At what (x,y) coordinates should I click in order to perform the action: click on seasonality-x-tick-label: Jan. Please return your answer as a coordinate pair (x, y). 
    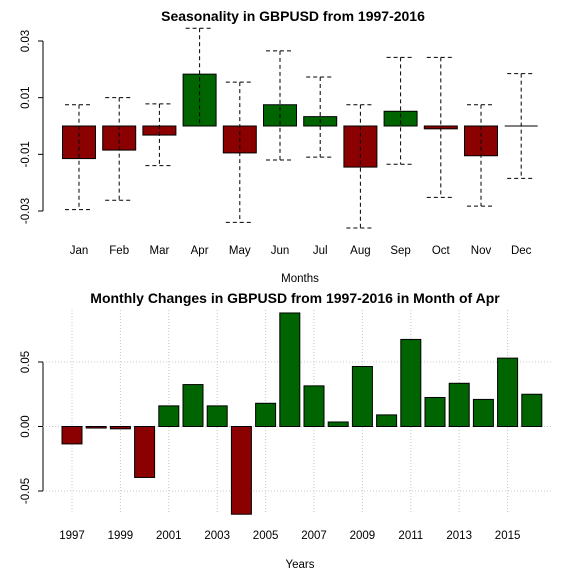
    Looking at the image, I should click on (79, 251).